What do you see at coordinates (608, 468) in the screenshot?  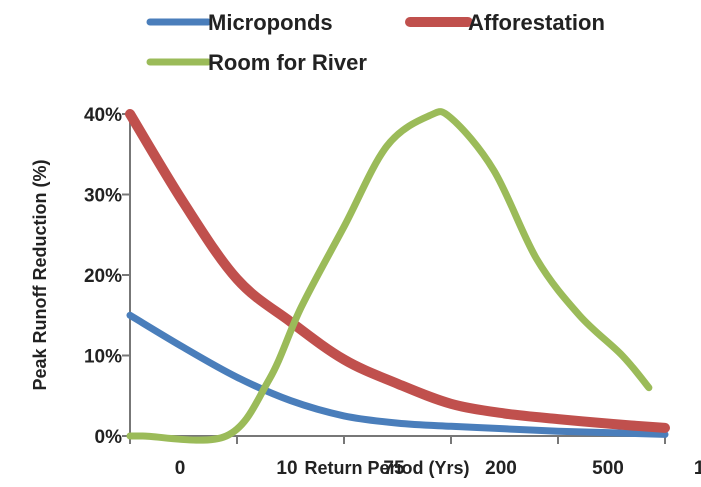 I see `x-tick-label: 500` at bounding box center [608, 468].